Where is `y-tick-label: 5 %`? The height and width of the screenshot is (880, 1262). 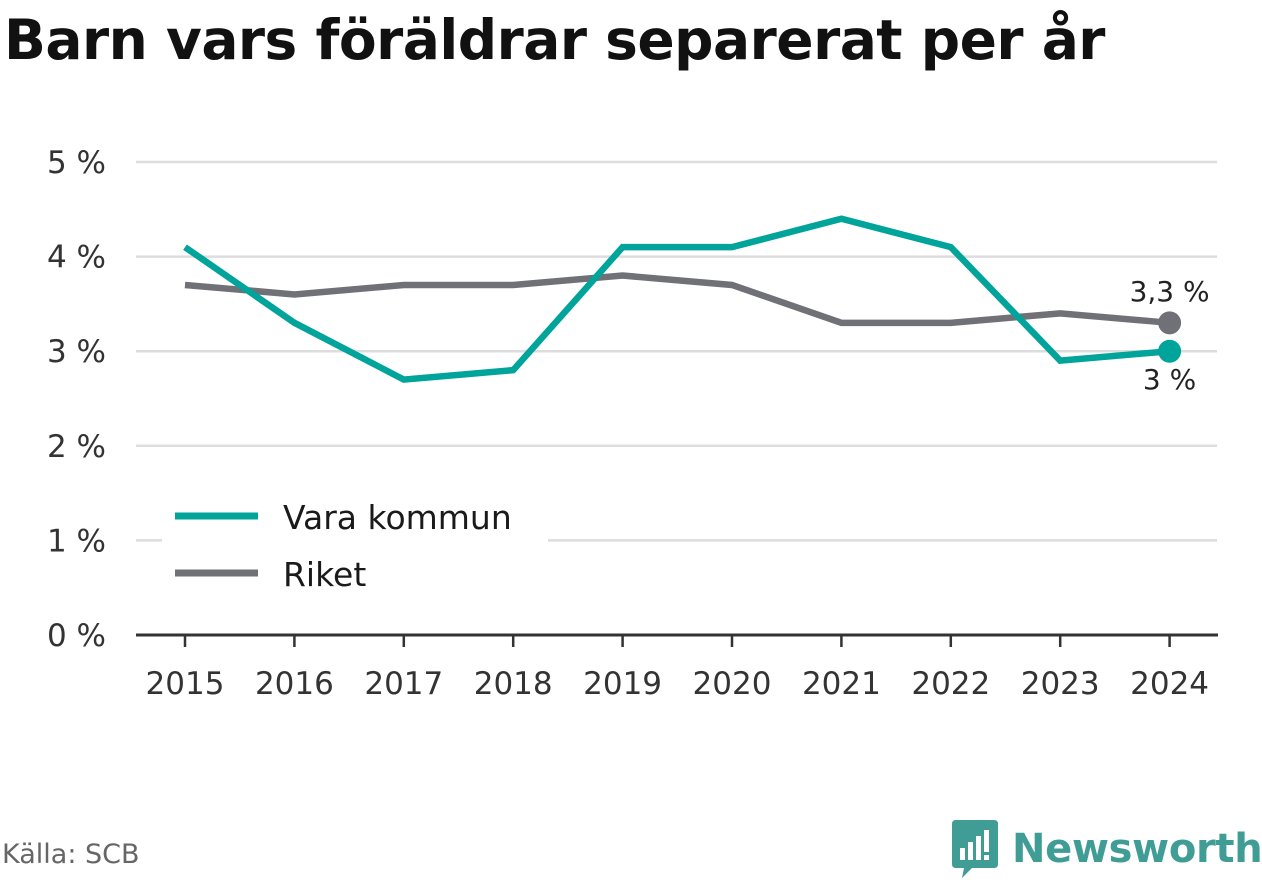 y-tick-label: 5 % is located at coordinates (76, 163).